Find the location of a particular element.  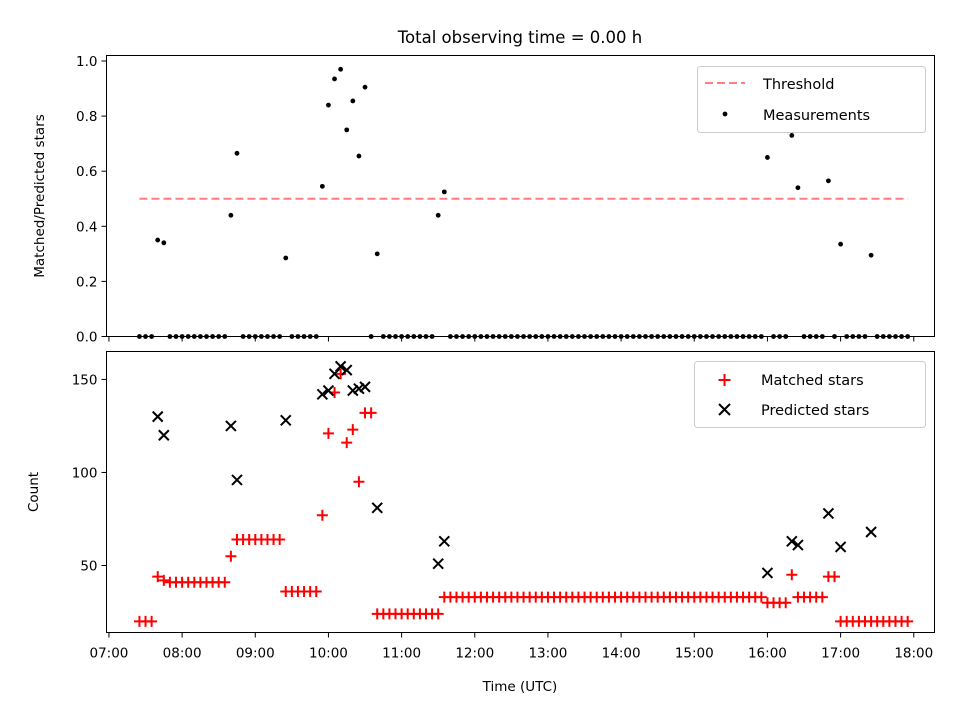

top-x-ticks is located at coordinates (511, 339).